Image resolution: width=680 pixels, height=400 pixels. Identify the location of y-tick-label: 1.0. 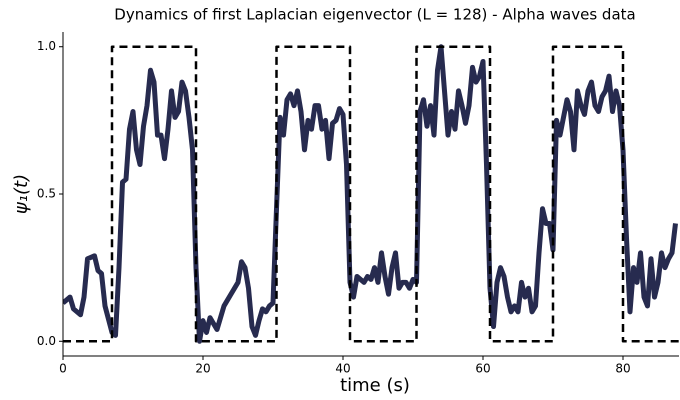
(46, 46).